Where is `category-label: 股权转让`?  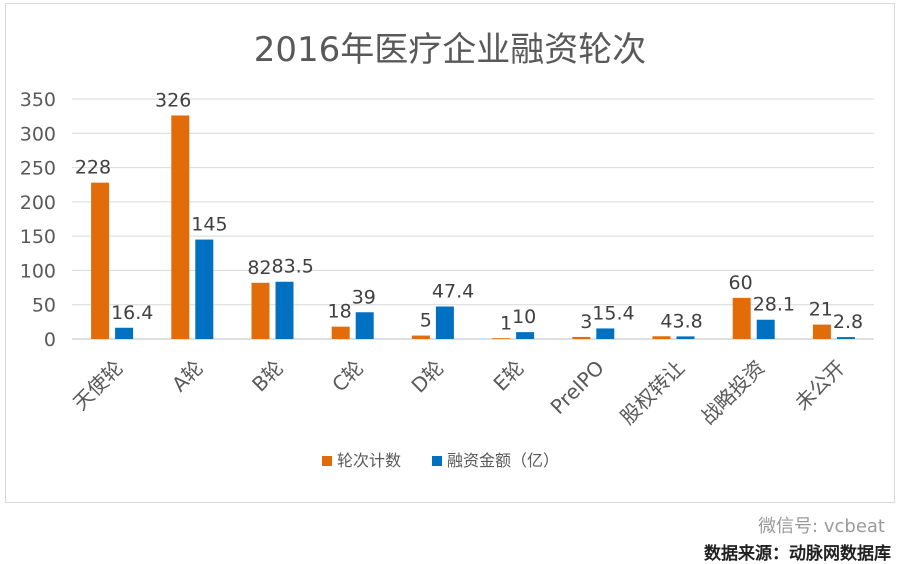 category-label: 股权转让 is located at coordinates (652, 393).